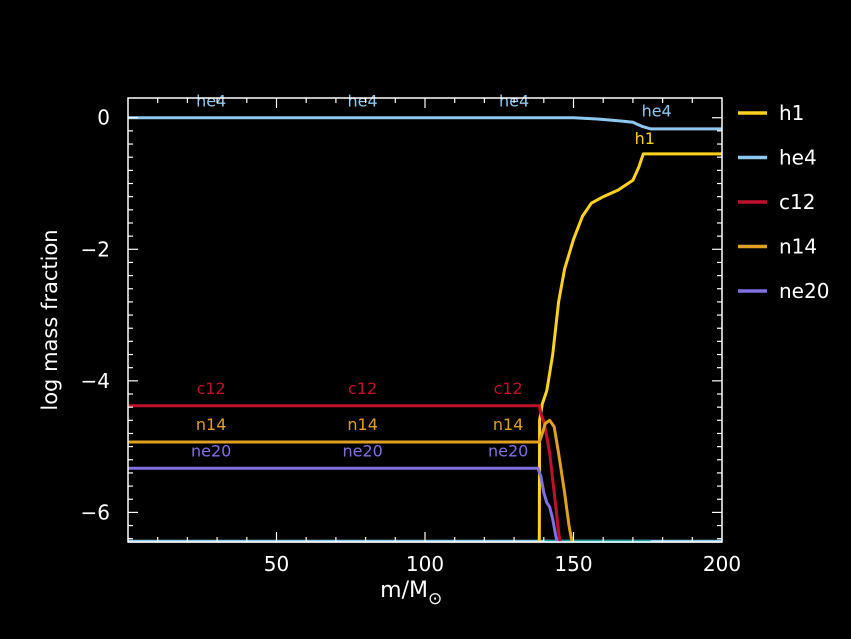 The width and height of the screenshot is (851, 639). What do you see at coordinates (798, 158) in the screenshot?
I see `legend-label-he4: he4` at bounding box center [798, 158].